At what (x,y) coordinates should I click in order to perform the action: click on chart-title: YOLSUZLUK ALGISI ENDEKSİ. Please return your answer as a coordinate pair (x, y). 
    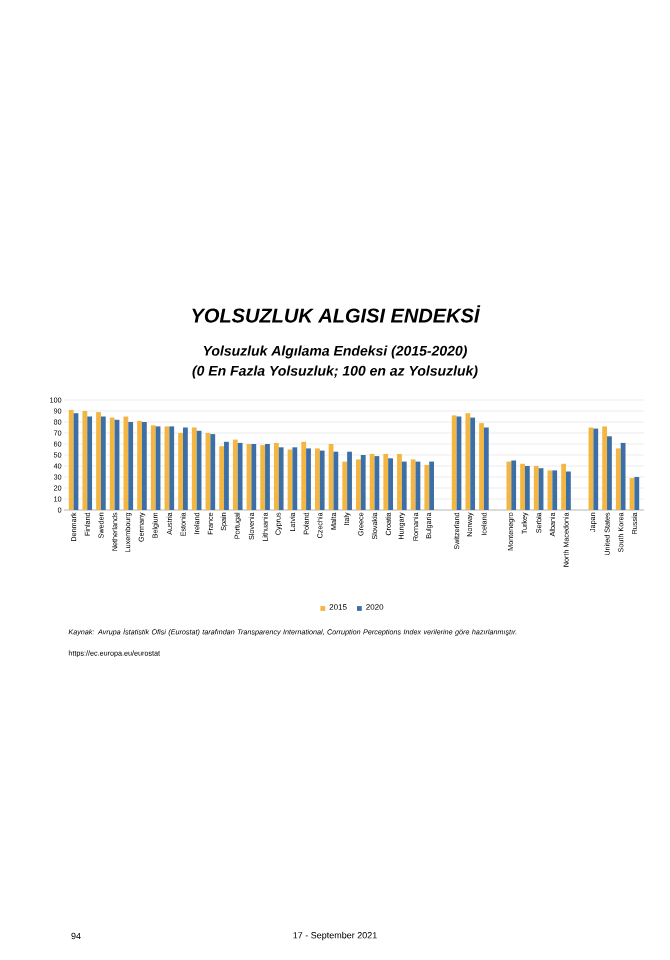
    Looking at the image, I should click on (336, 314).